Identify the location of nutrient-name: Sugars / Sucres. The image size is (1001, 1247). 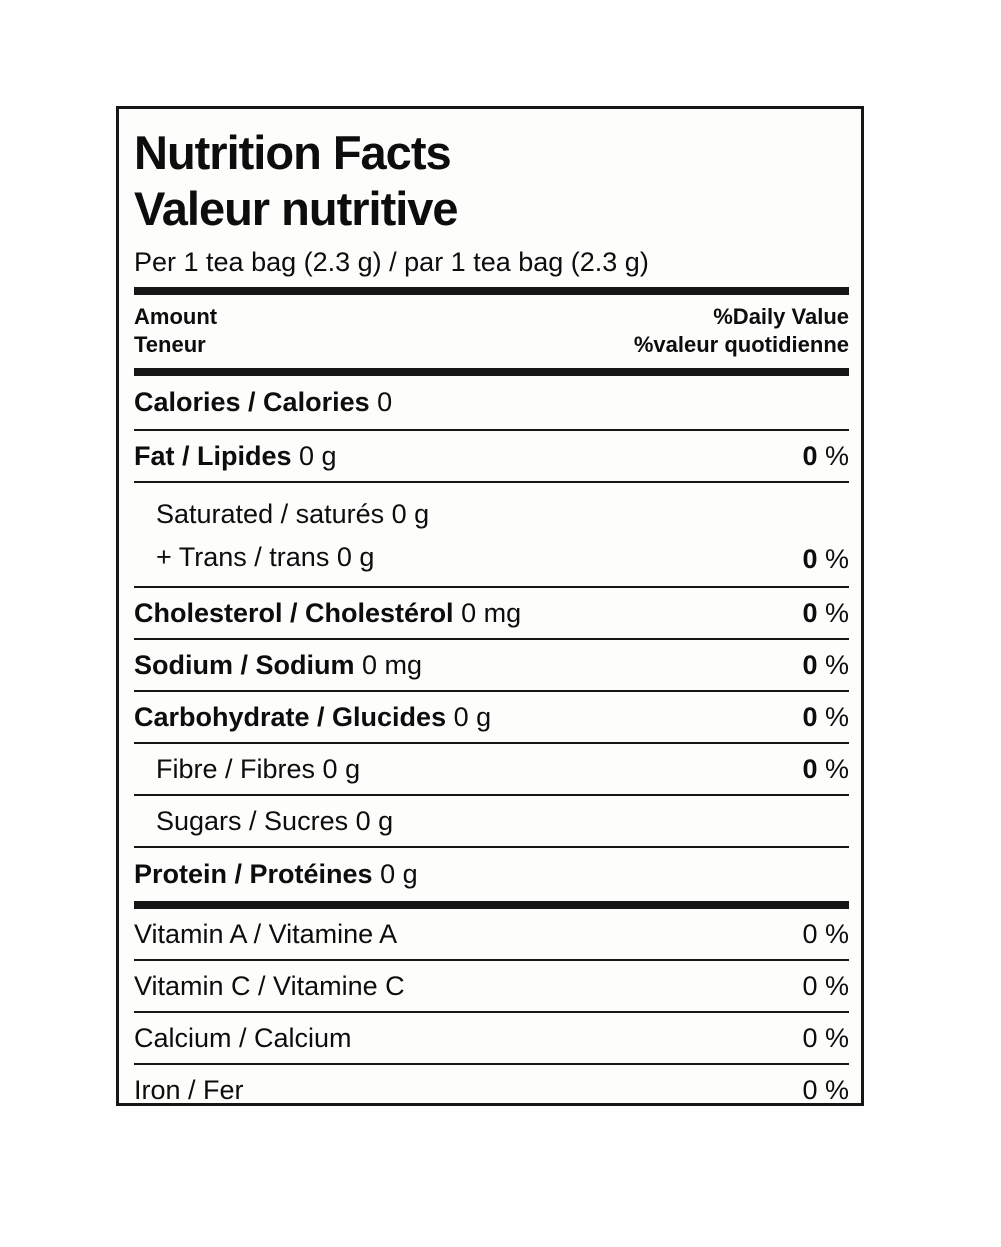
(252, 820).